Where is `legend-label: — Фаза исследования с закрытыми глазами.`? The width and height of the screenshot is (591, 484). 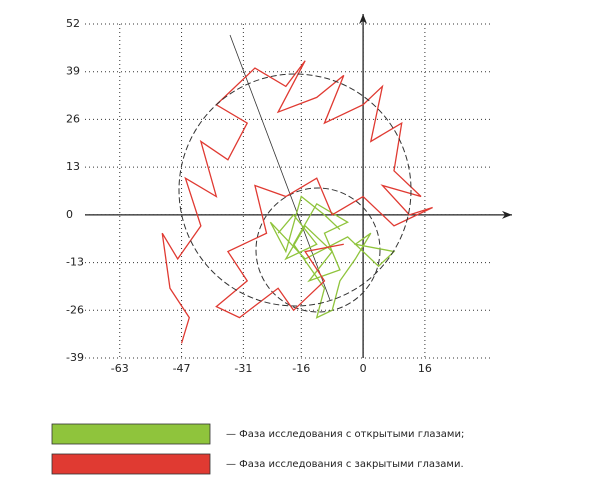 legend-label: — Фаза исследования с закрытыми глазами. is located at coordinates (345, 464).